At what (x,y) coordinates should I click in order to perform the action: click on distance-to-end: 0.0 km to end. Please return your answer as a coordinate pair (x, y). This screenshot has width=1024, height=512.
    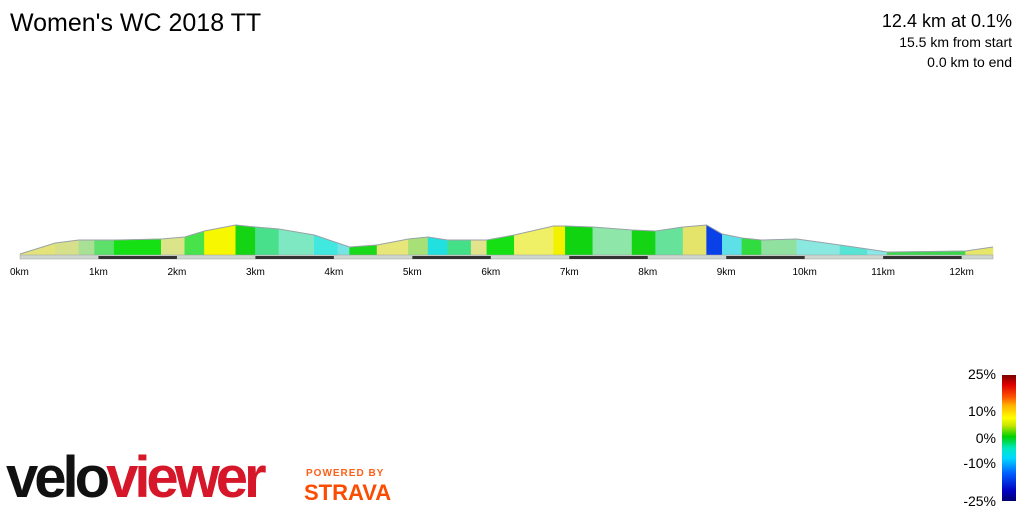
    Looking at the image, I should click on (969, 62).